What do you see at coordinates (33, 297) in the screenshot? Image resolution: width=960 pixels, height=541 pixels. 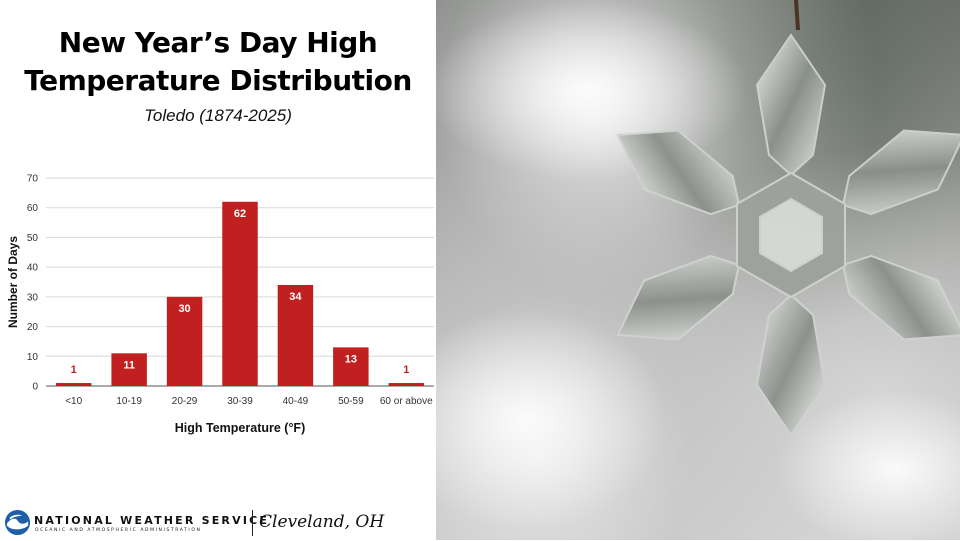 I see `y-tick-label: 30` at bounding box center [33, 297].